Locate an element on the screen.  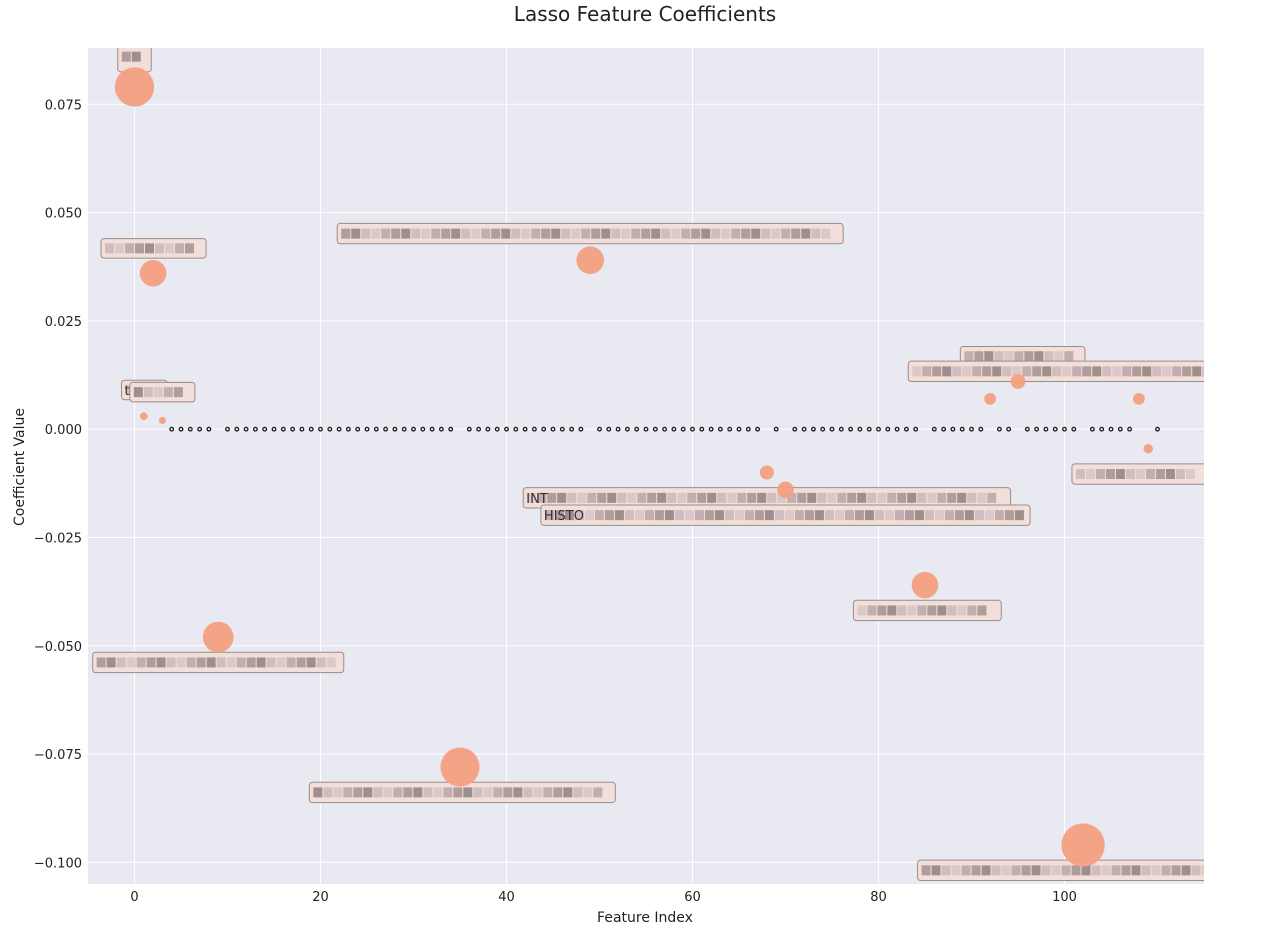
annotation-box is located at coordinates (927, 610).